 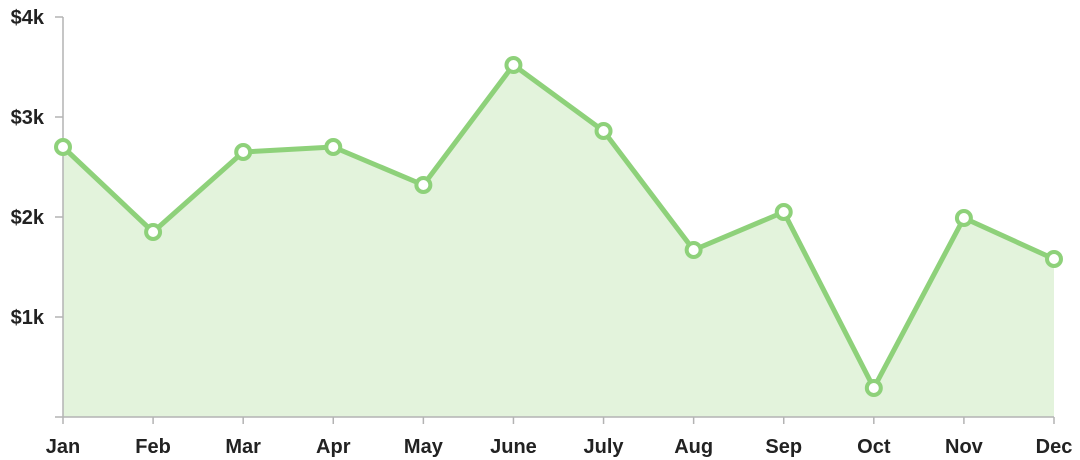 I want to click on x-tick-label: May, so click(x=424, y=447).